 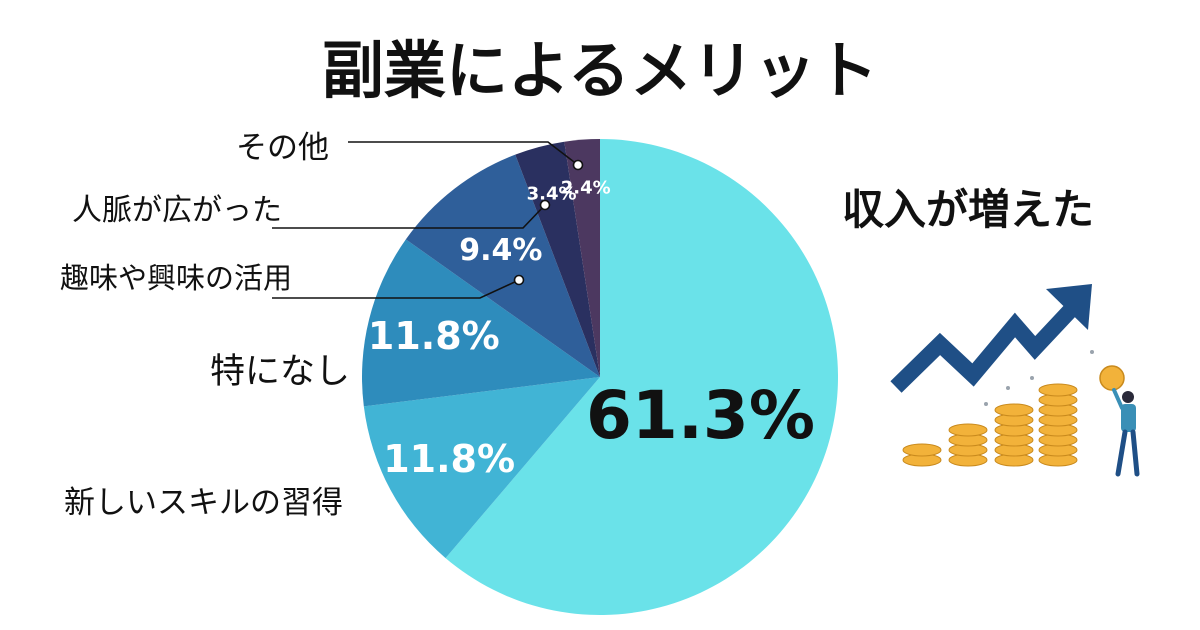 What do you see at coordinates (968, 209) in the screenshot?
I see `category-label: 収入が増えた` at bounding box center [968, 209].